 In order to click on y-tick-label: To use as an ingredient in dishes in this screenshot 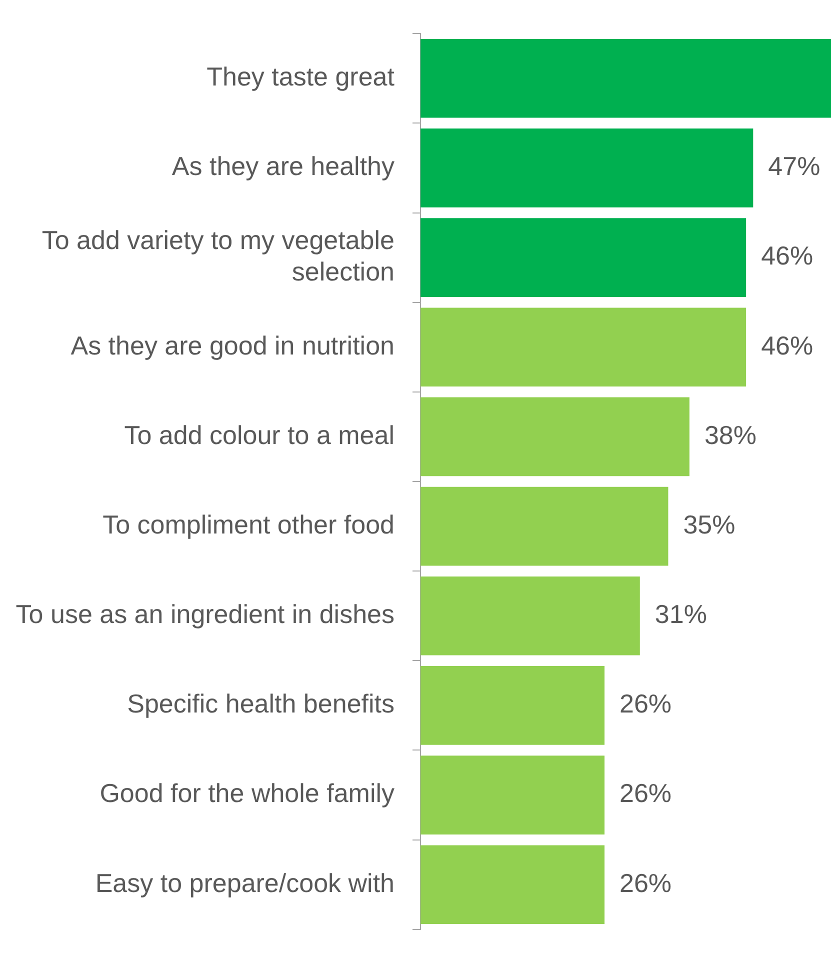, I will do `click(205, 614)`.